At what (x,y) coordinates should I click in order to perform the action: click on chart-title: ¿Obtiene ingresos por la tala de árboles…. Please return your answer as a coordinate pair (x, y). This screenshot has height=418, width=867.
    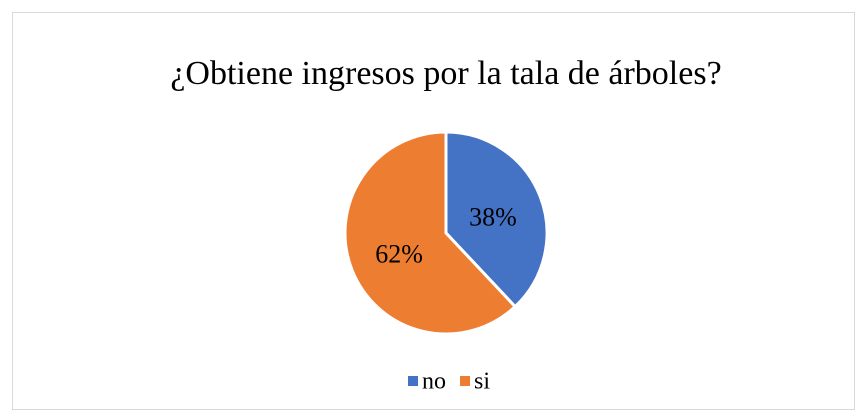
    Looking at the image, I should click on (445, 73).